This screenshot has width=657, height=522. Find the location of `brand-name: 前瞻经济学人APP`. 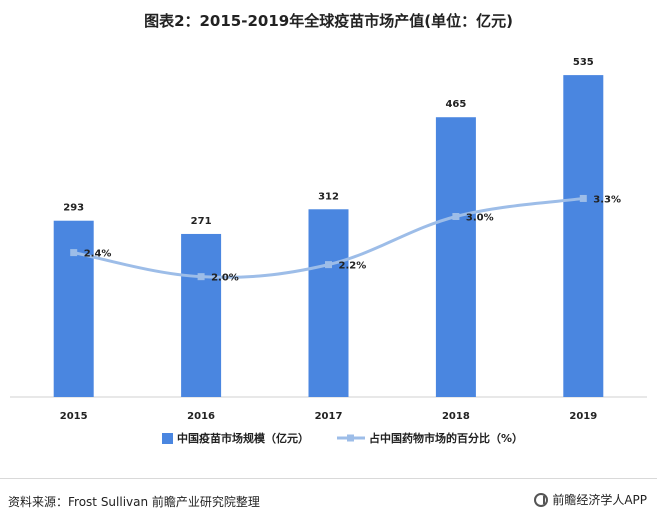

brand-name: 前瞻经济学人APP is located at coordinates (599, 500).